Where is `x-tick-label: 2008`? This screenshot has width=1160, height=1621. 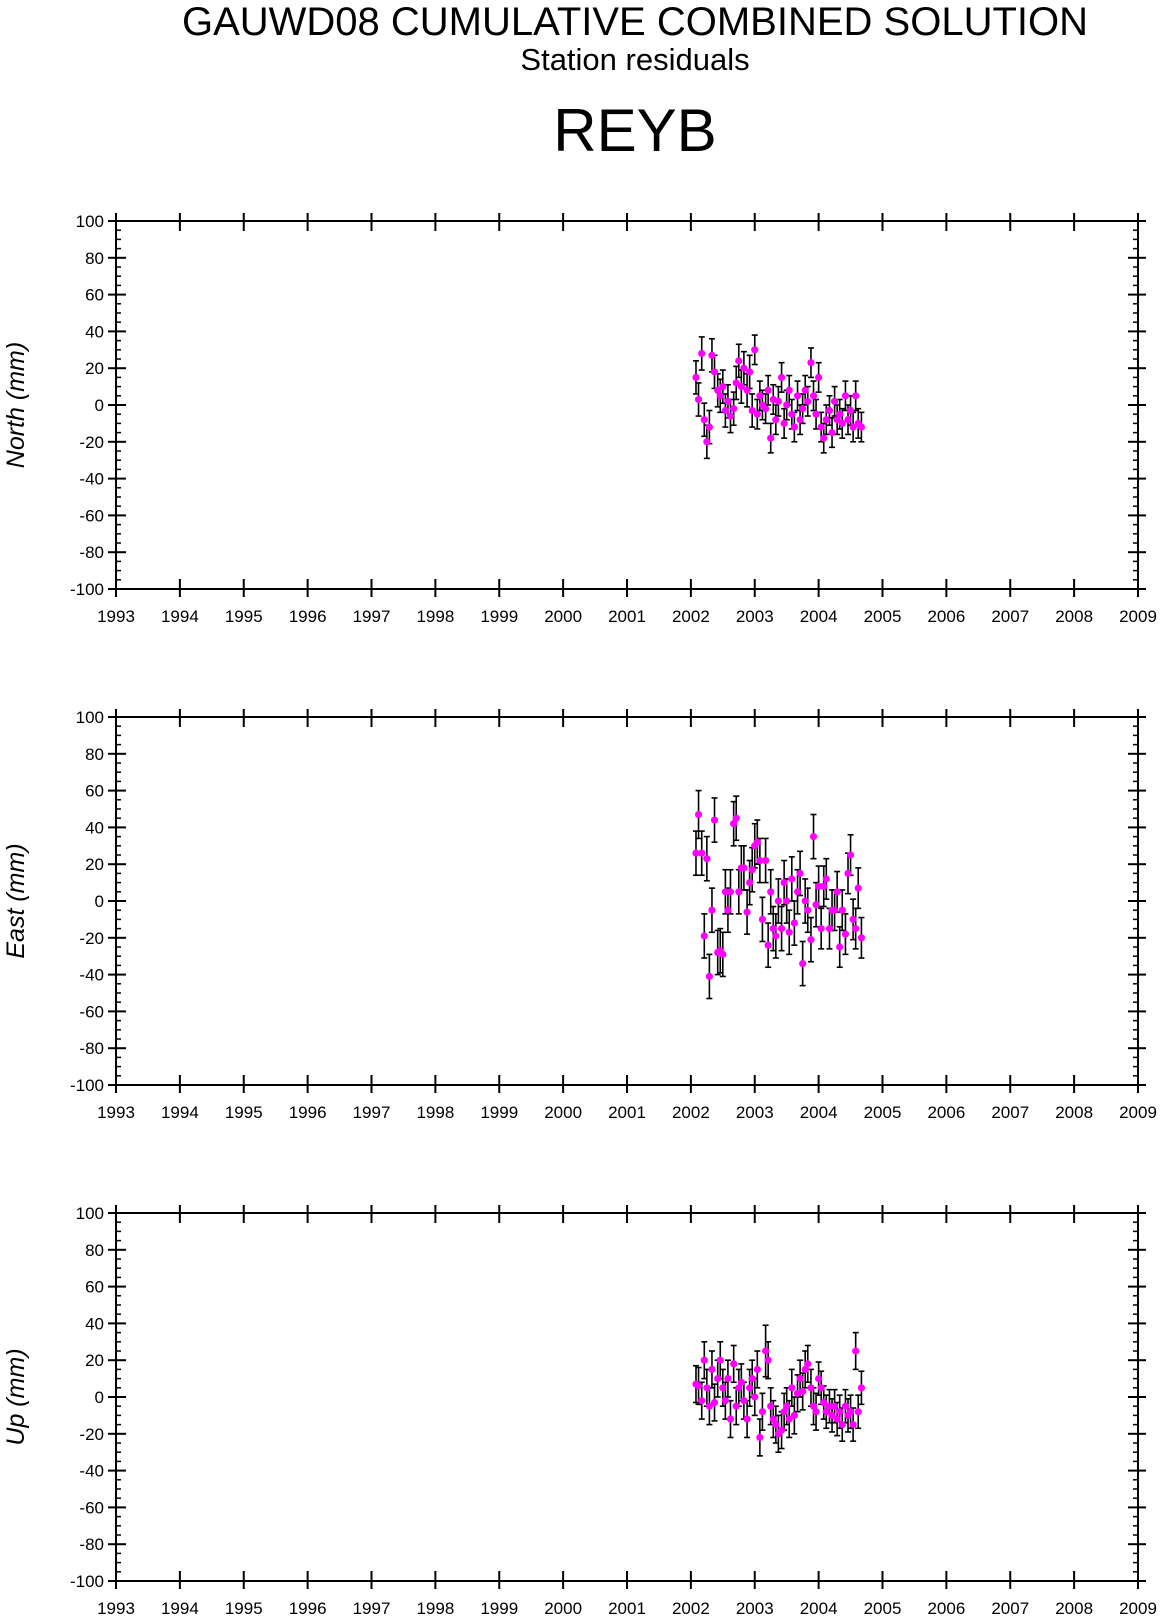
x-tick-label: 2008 is located at coordinates (1074, 616).